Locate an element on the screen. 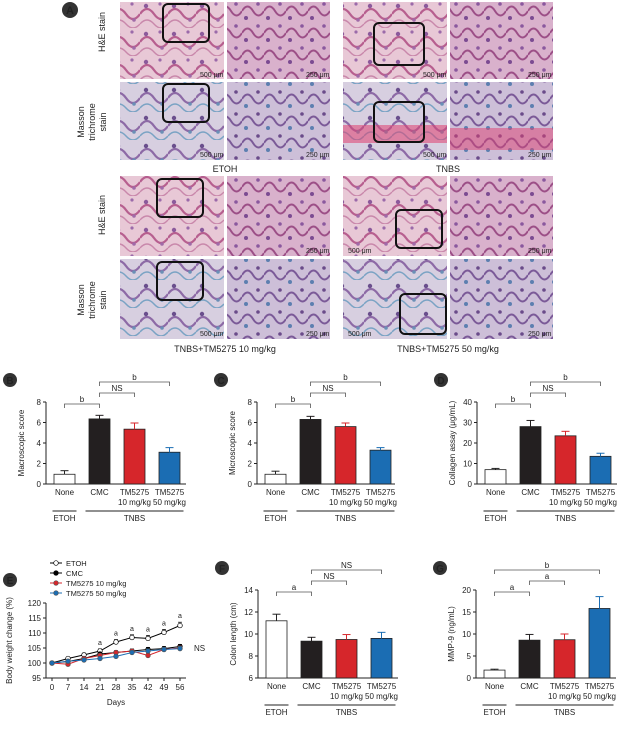 This screenshot has height=753, width=644. micrograph-group-tnbs: 500 μm 250 μm 500 μm 250 μm TNBS is located at coordinates (448, 88).